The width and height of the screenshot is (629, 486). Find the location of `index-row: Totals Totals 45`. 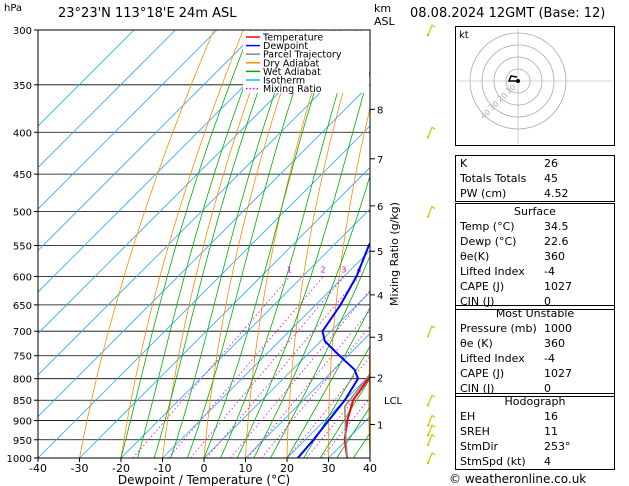

index-row: Totals Totals 45 is located at coordinates (535, 178).